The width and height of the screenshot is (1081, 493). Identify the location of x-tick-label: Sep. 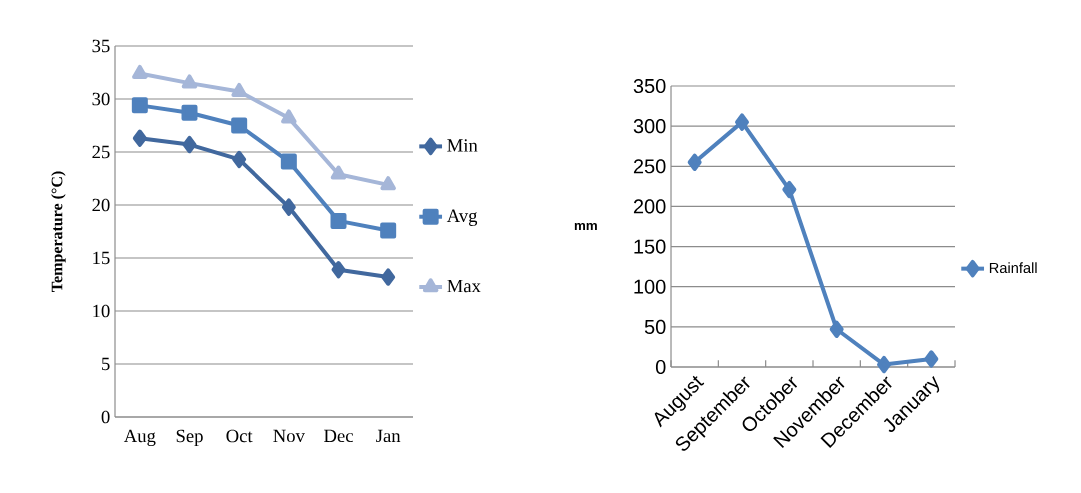
(189, 438).